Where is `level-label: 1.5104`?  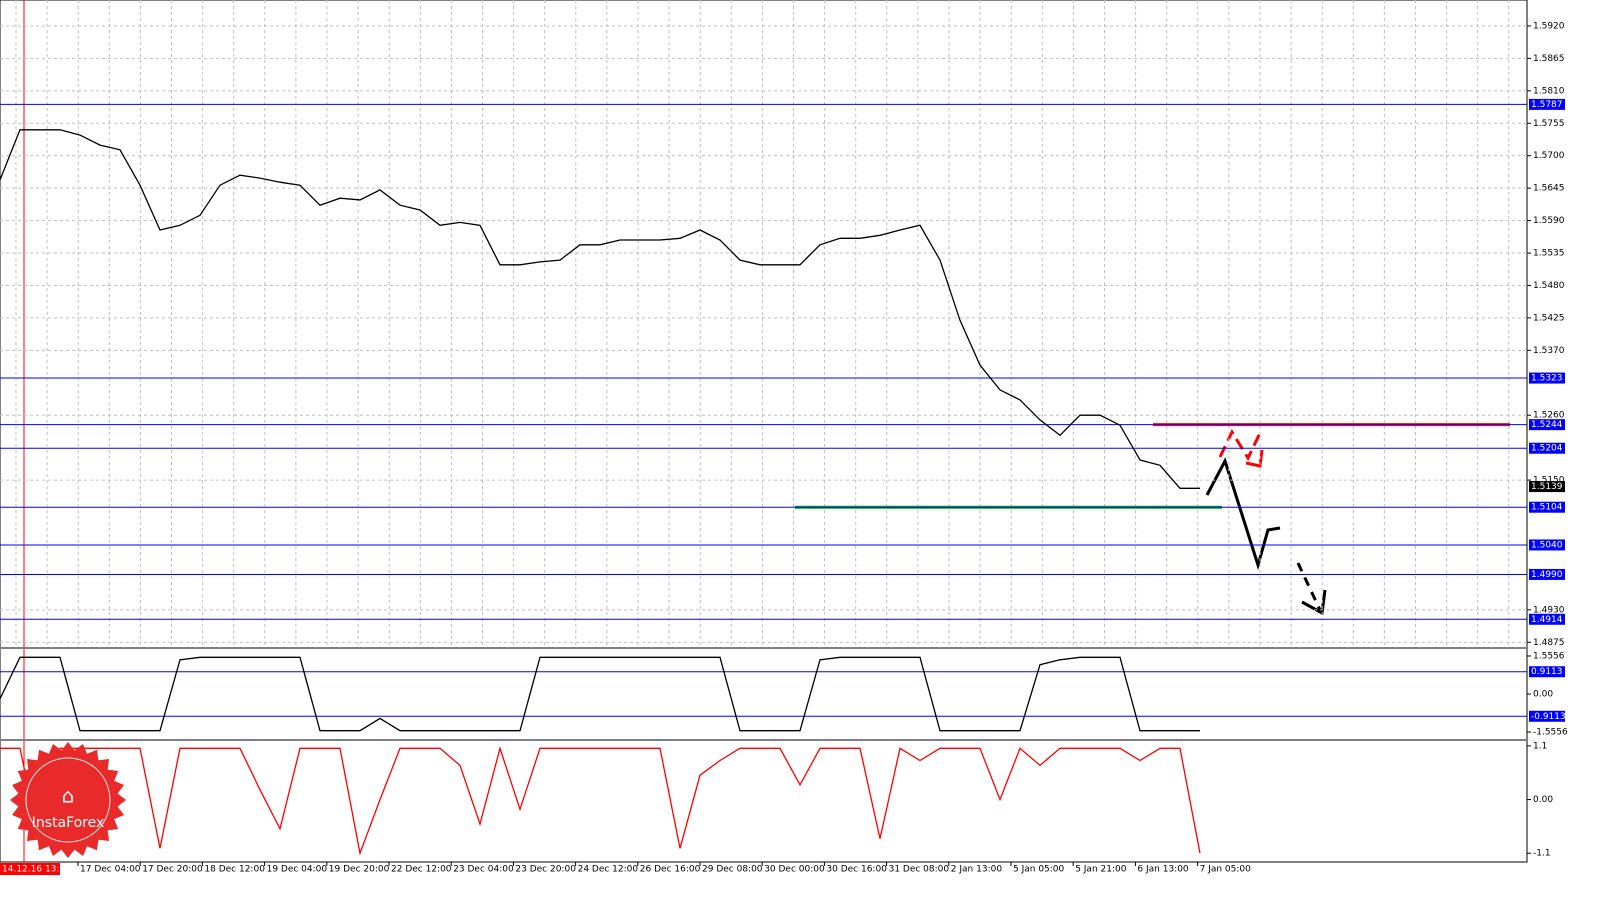 level-label: 1.5104 is located at coordinates (1547, 508).